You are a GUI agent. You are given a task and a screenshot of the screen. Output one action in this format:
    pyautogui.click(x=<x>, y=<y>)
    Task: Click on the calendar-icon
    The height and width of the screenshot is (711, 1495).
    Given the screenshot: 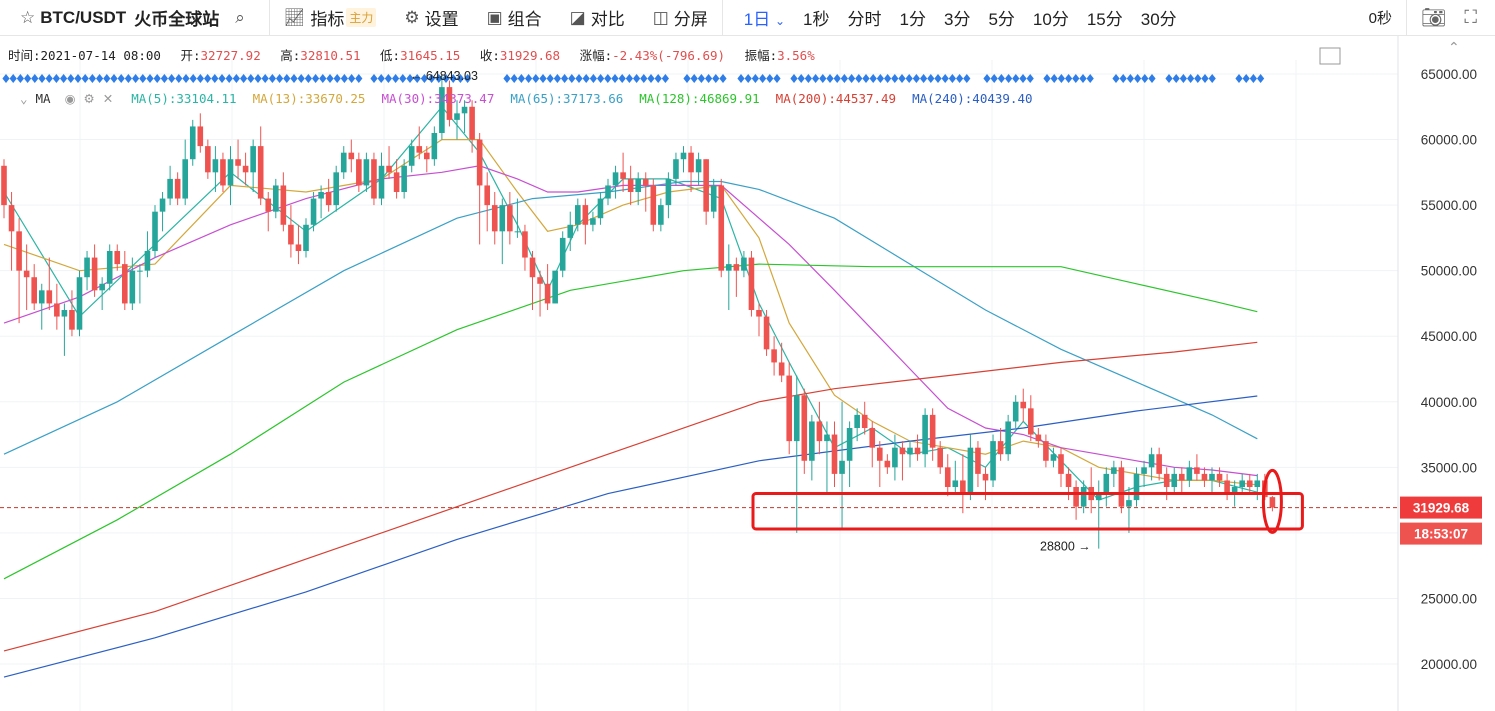 What is the action you would take?
    pyautogui.click(x=1330, y=56)
    